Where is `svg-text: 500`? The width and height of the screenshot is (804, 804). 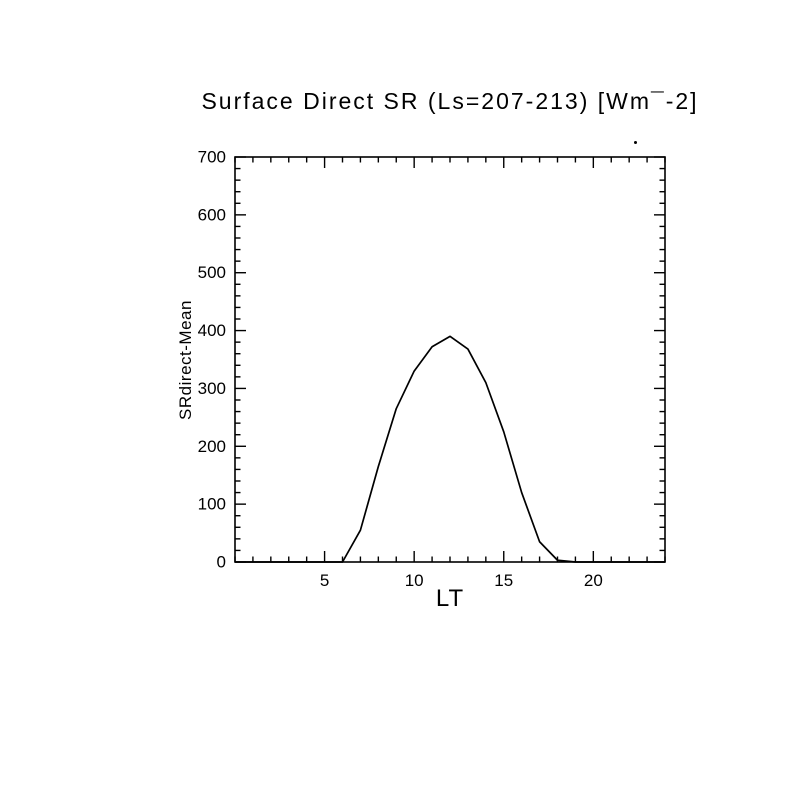 svg-text: 500 is located at coordinates (212, 272).